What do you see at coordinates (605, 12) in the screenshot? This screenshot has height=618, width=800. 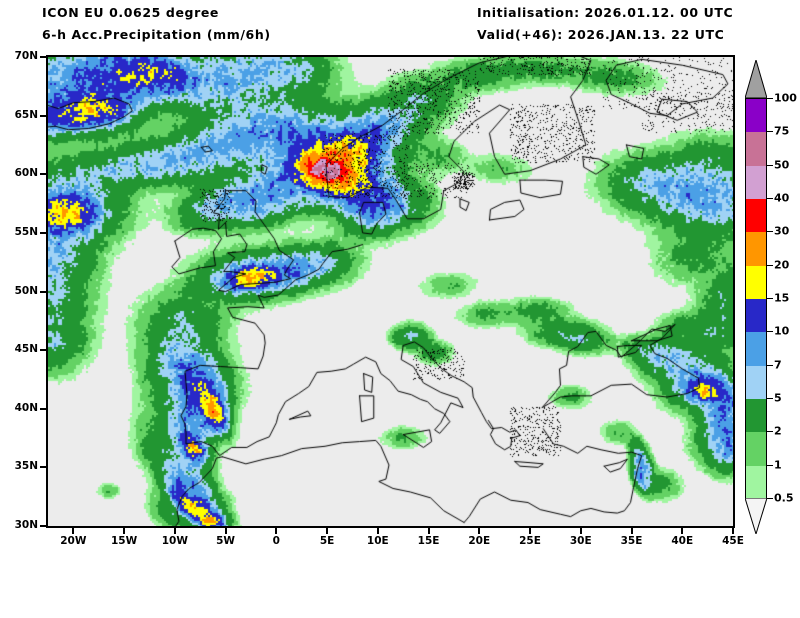 I see `initialisation-time: Initialisation: 2026.01.12. 00 UTC` at bounding box center [605, 12].